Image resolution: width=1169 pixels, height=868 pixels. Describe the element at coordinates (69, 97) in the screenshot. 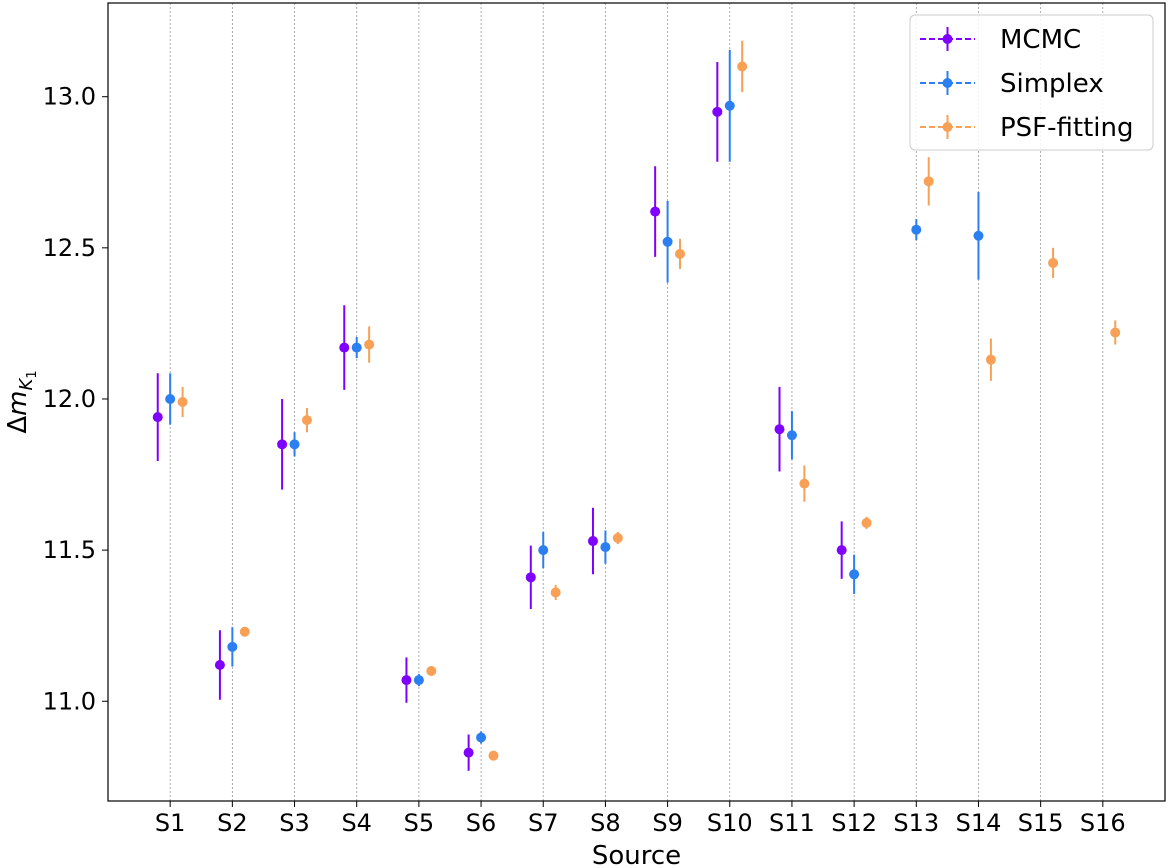

I see `y-tick-label: 13.0` at that location.